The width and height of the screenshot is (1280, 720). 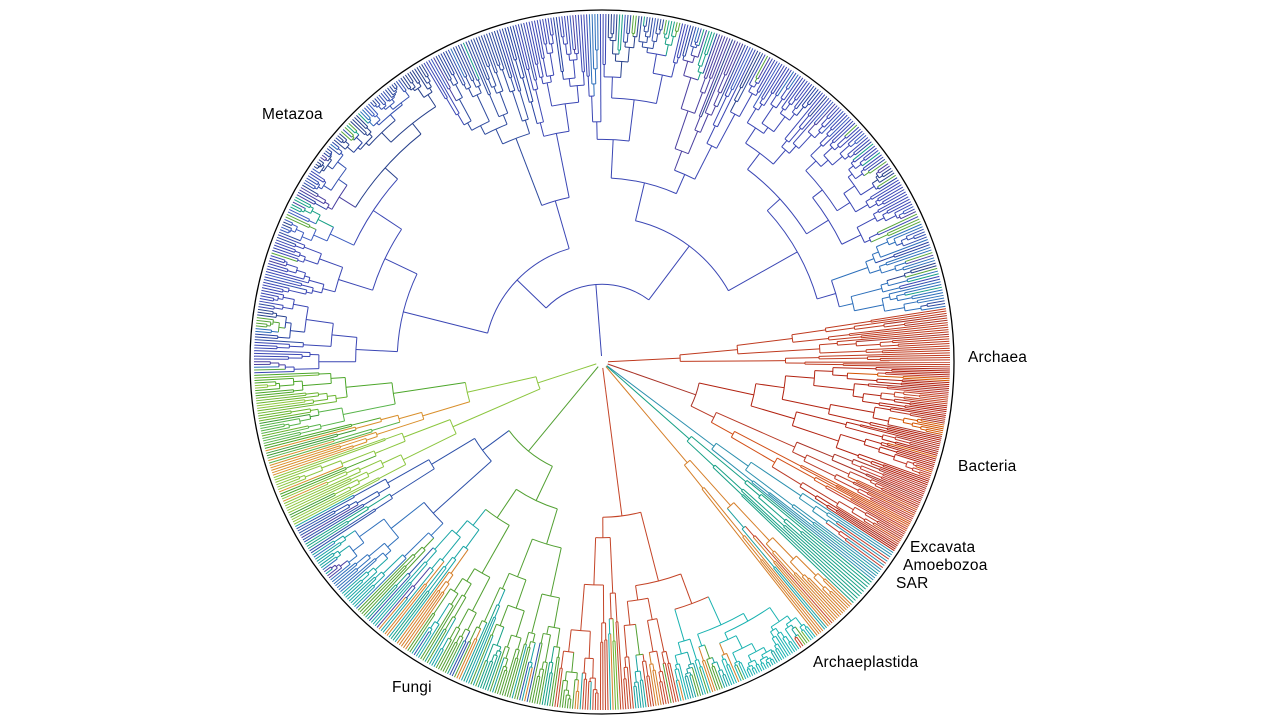 What do you see at coordinates (998, 357) in the screenshot?
I see `clade-label-archaea: Archaea` at bounding box center [998, 357].